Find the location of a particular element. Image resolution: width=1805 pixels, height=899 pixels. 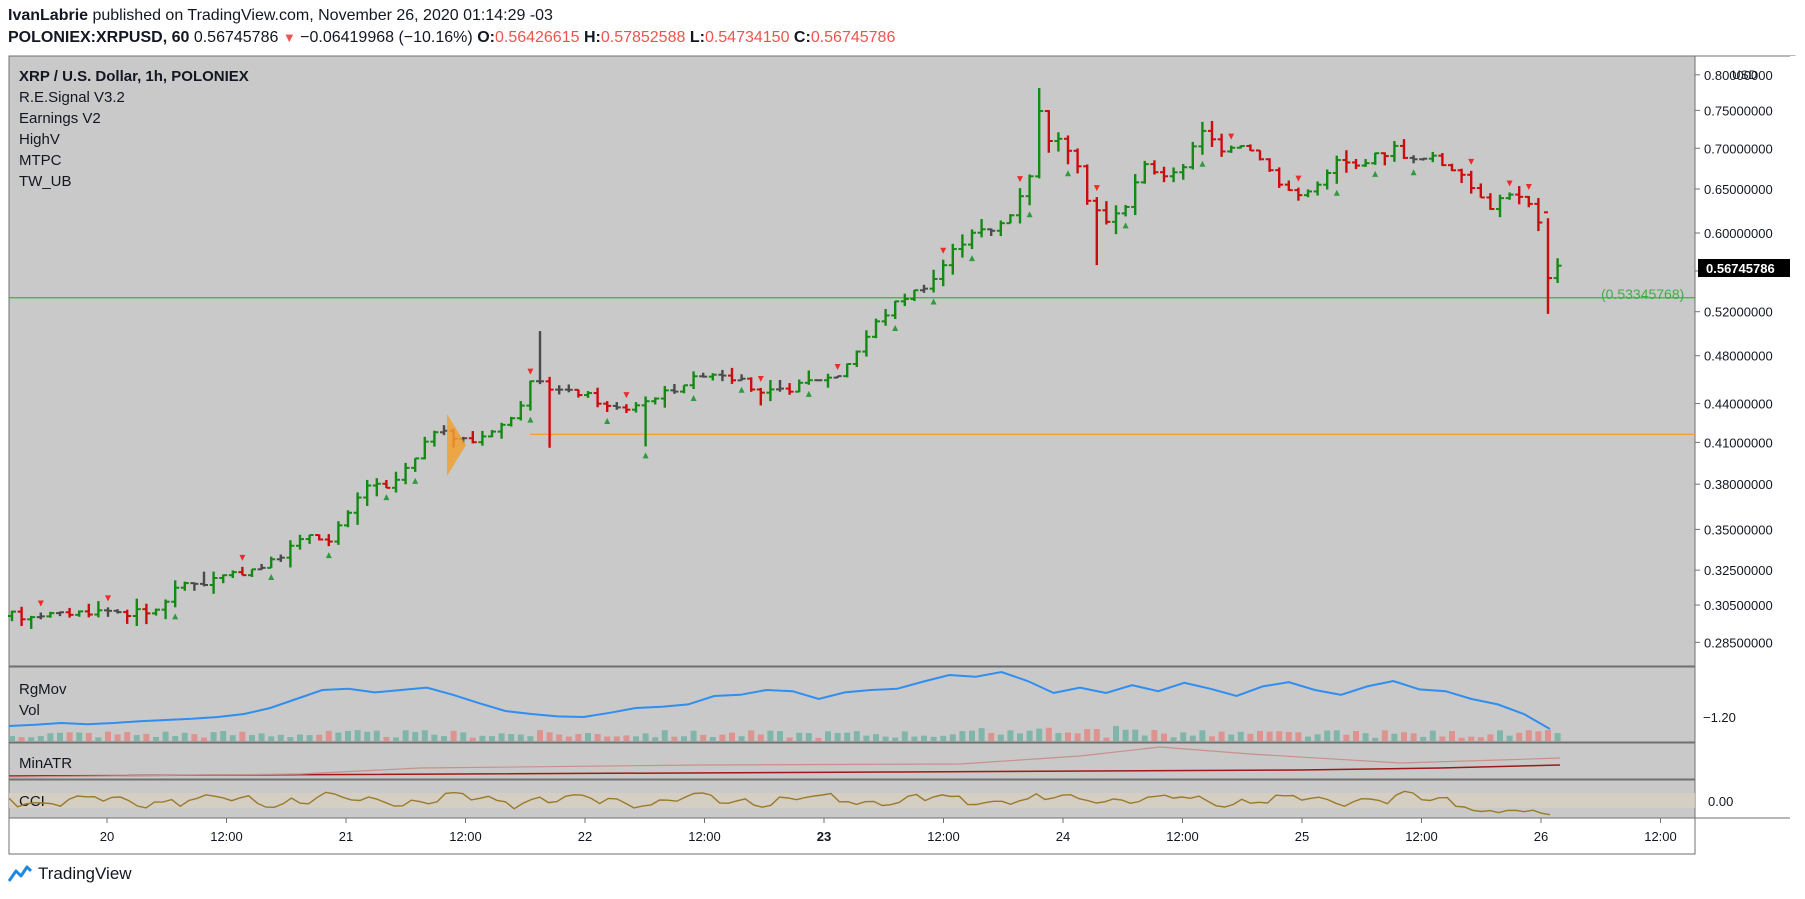

indicator-5: TW_UB is located at coordinates (45, 181).